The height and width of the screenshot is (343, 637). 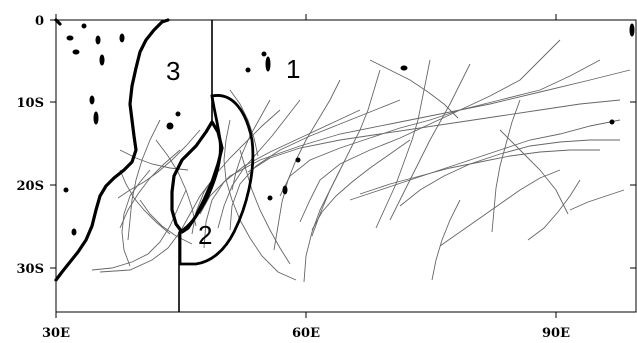 What do you see at coordinates (58, 22) in the screenshot?
I see `africa-coastline-north` at bounding box center [58, 22].